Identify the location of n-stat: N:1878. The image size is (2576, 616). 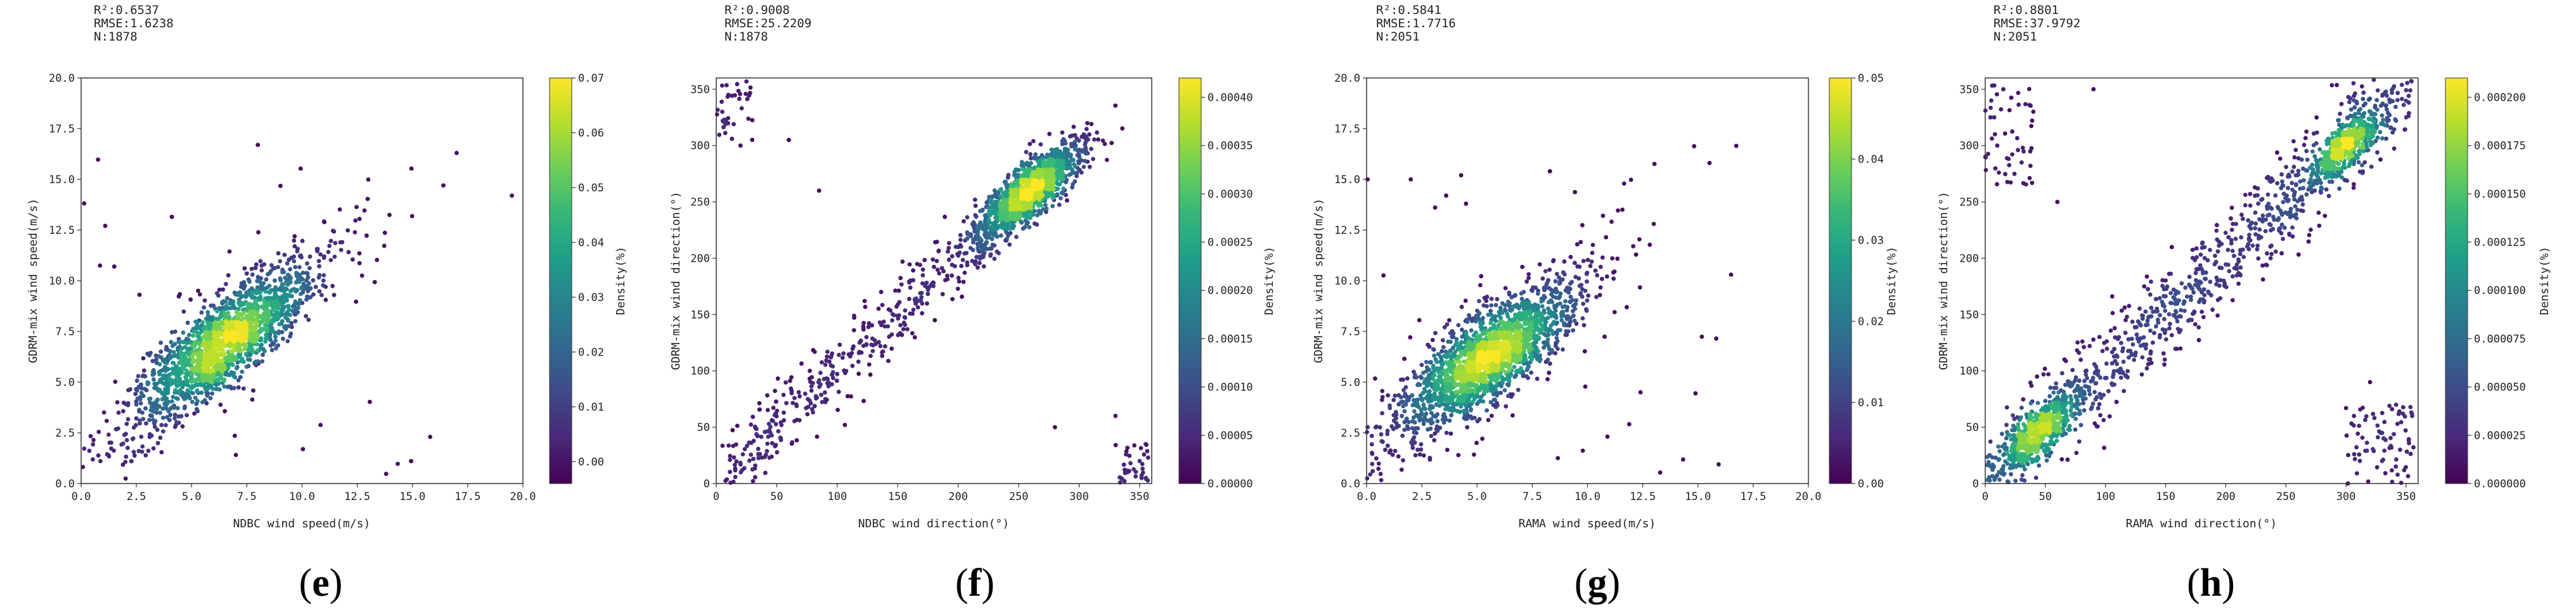
(116, 37).